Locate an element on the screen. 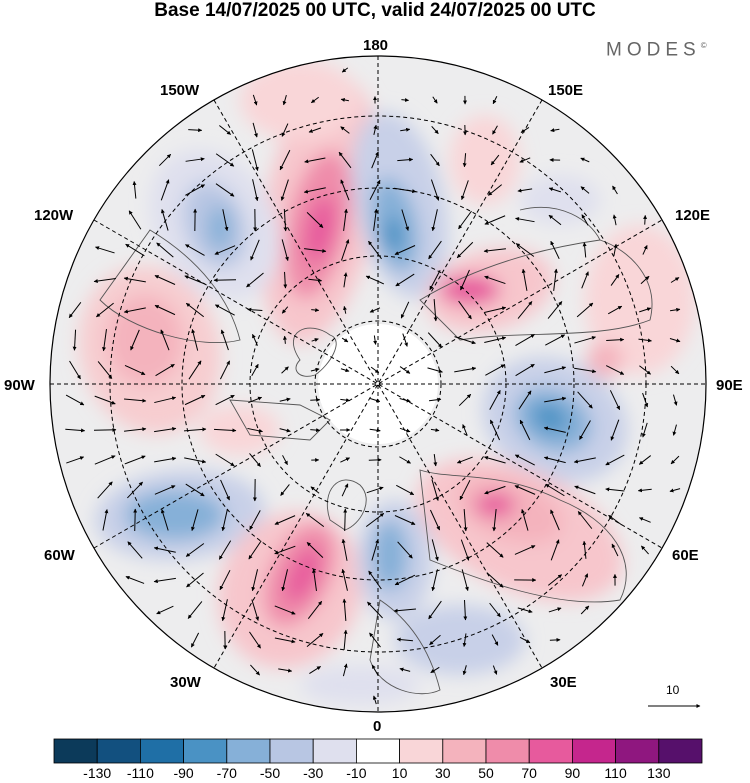 This screenshot has height=783, width=750. lon-label-120e: 120E is located at coordinates (693, 215).